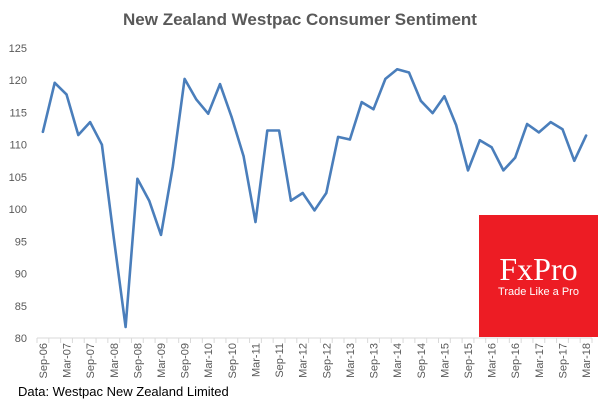 The width and height of the screenshot is (600, 420). What do you see at coordinates (162, 360) in the screenshot?
I see `x-tick-label: Mar-09` at bounding box center [162, 360].